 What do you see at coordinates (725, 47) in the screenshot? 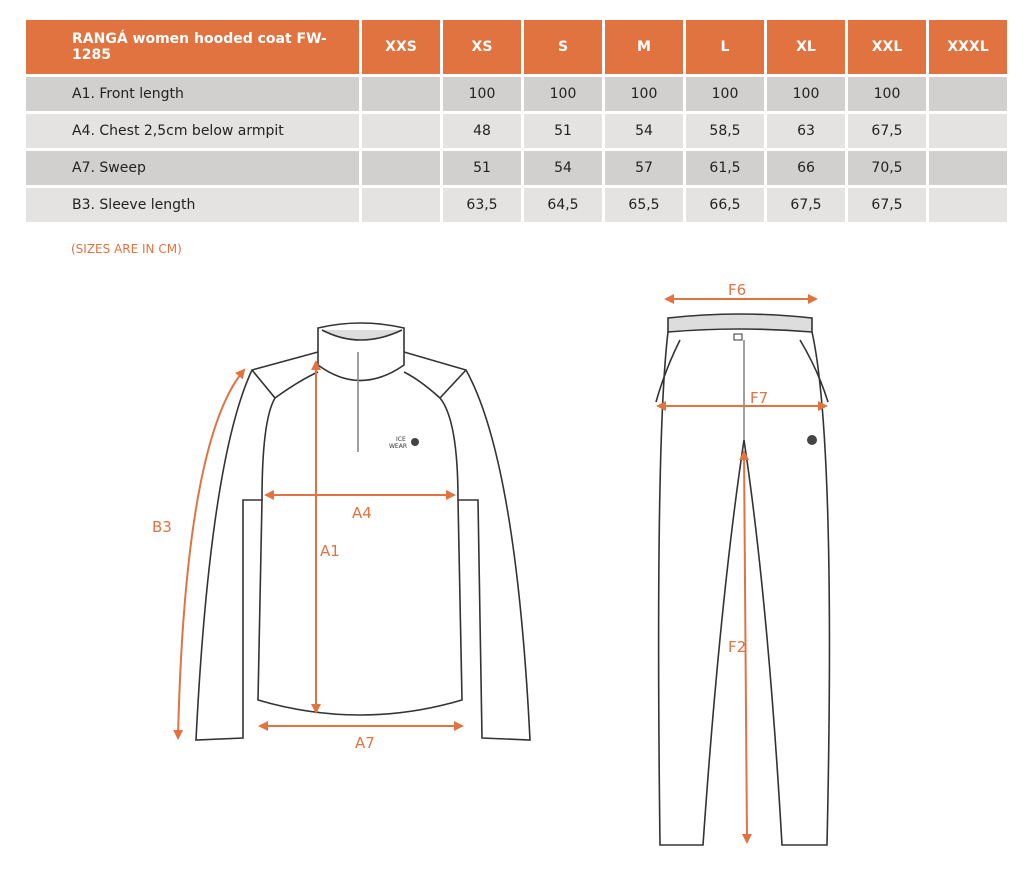
I see `size-header: L` at bounding box center [725, 47].